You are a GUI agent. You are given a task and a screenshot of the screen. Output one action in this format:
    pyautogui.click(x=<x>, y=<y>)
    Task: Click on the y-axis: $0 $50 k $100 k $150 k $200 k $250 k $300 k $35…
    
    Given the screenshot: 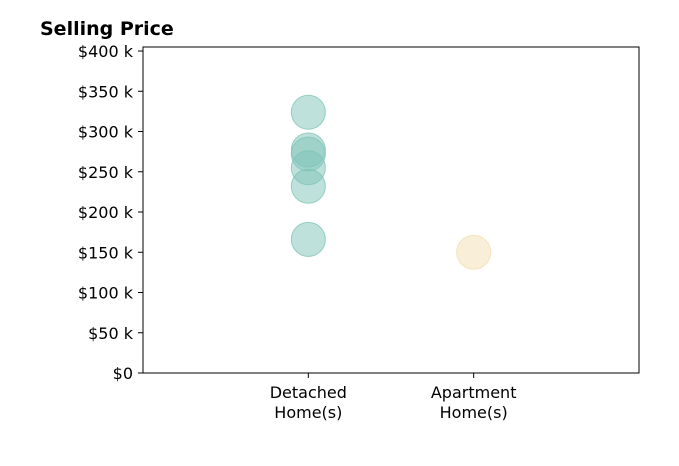 What is the action you would take?
    pyautogui.click(x=110, y=212)
    